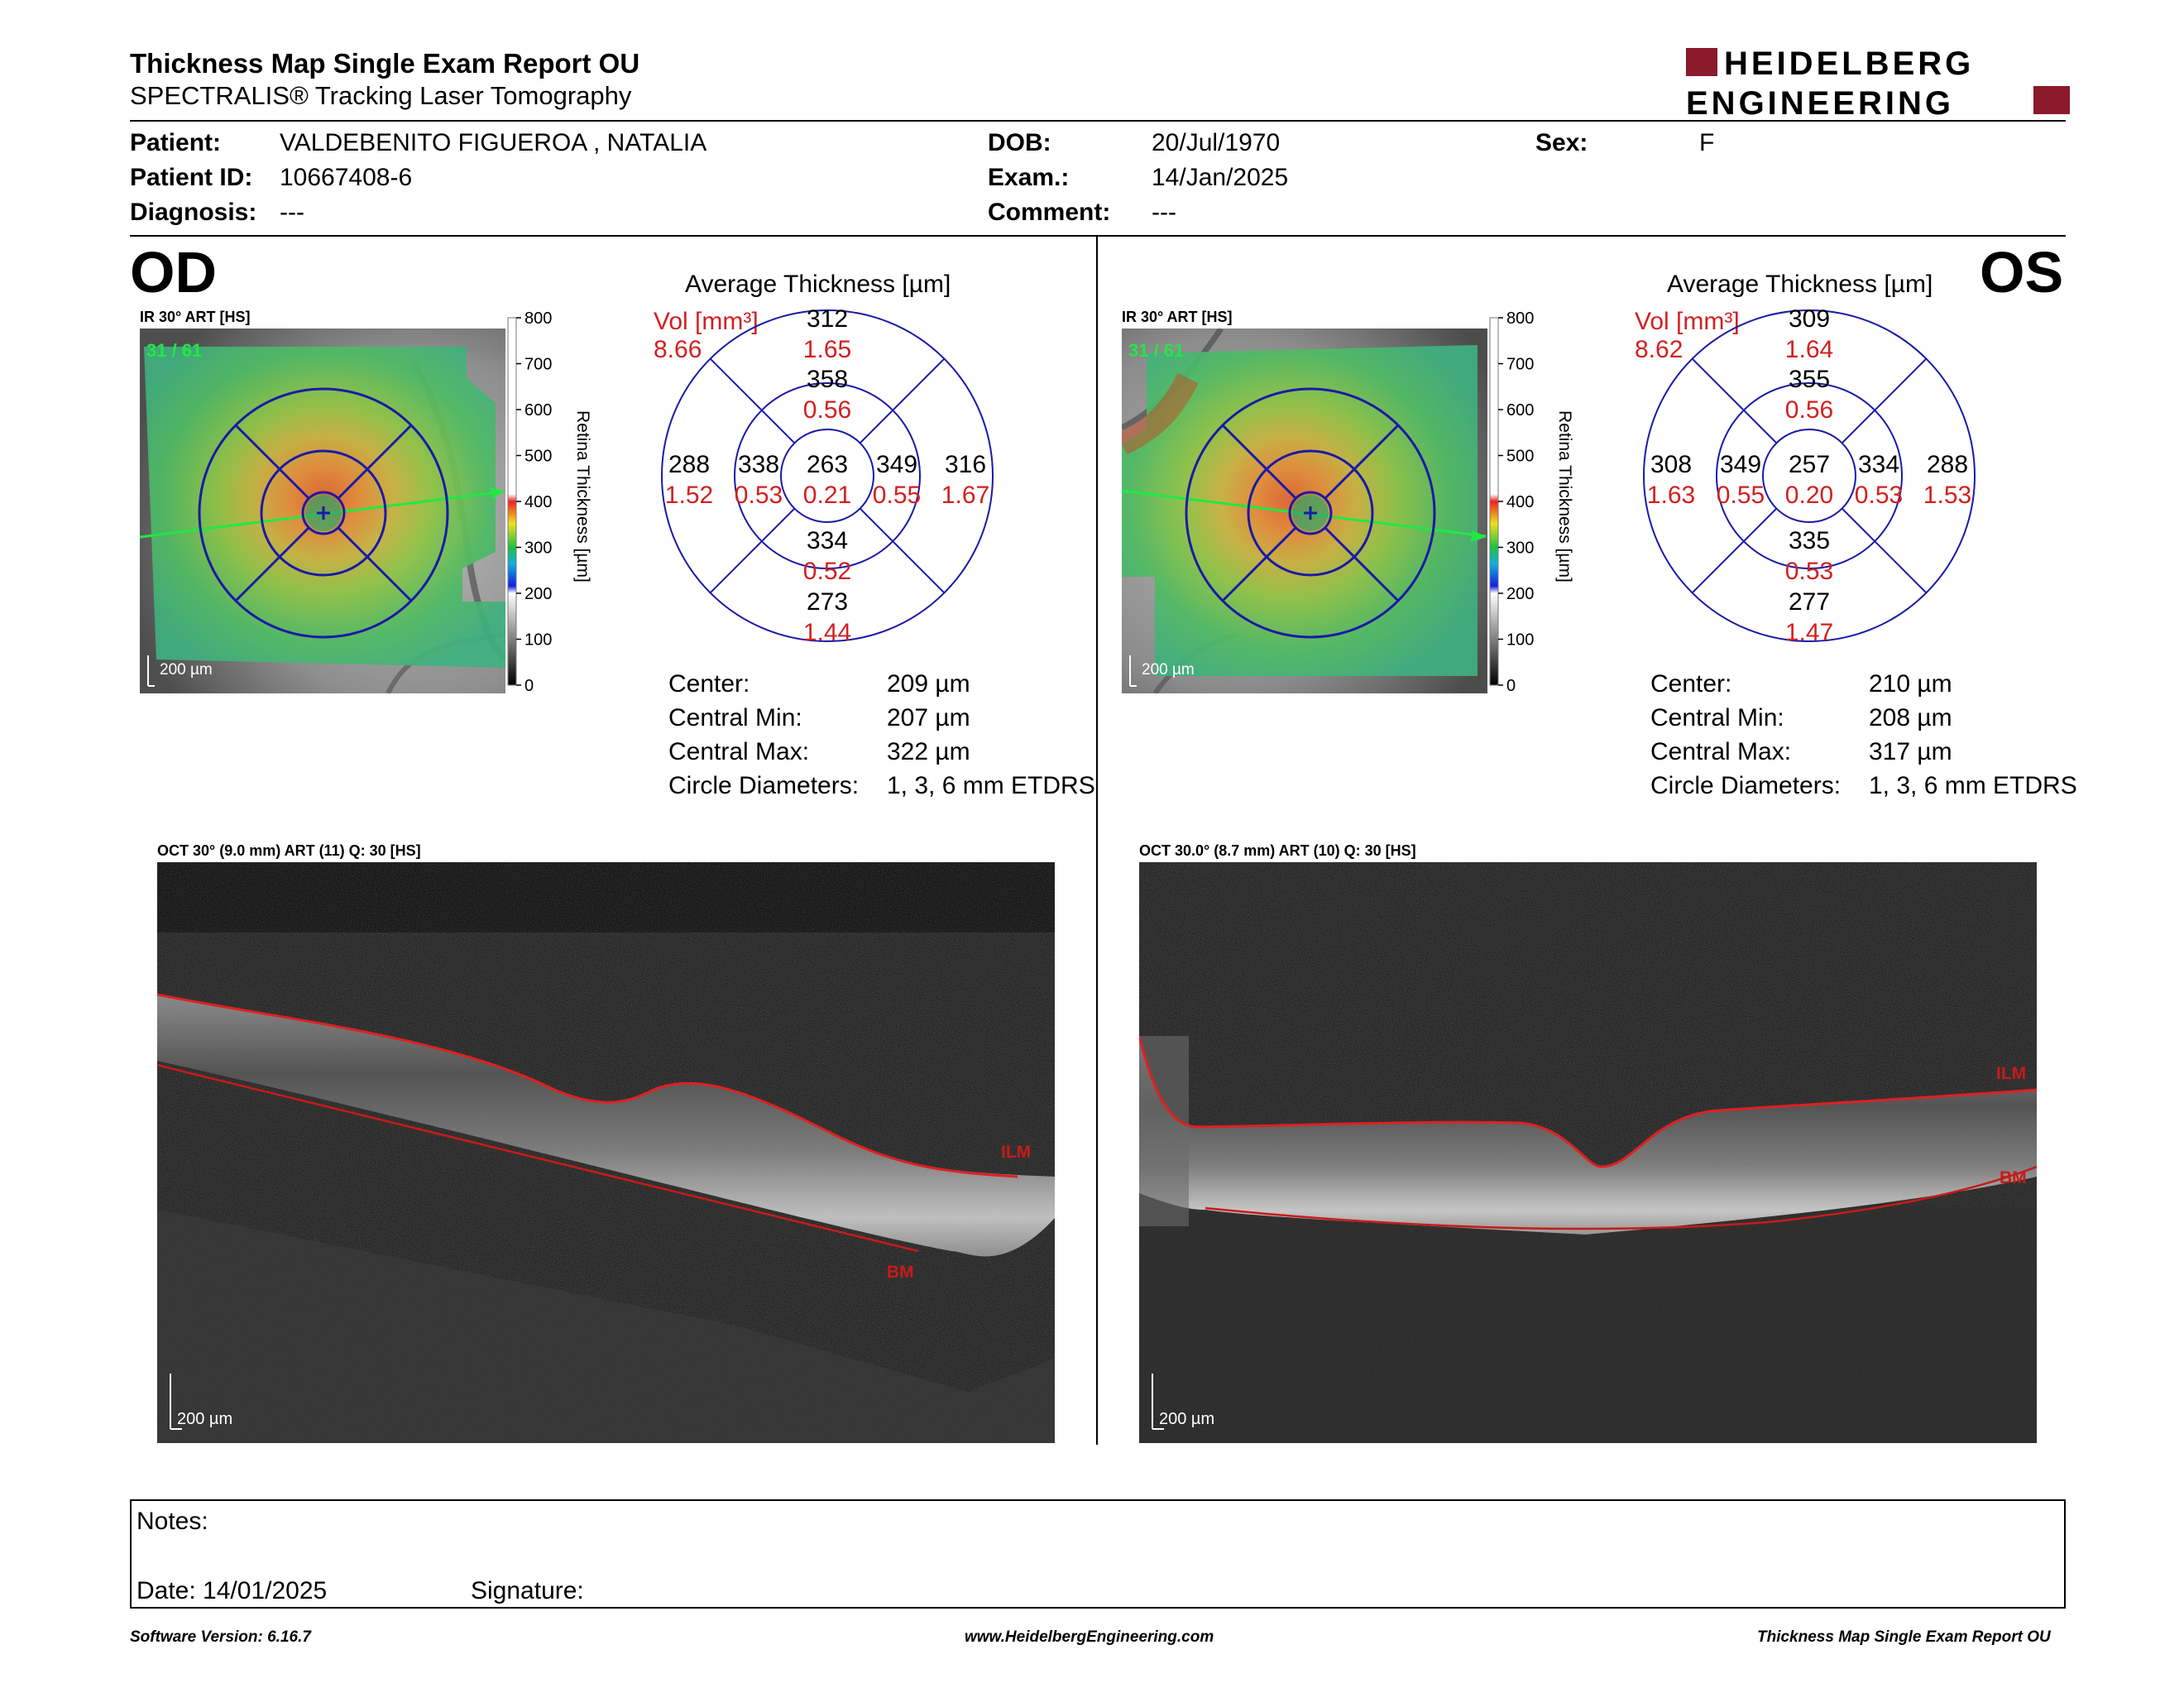 The image size is (2184, 1688). I want to click on os-outer-right-volume: 1.53, so click(1947, 495).